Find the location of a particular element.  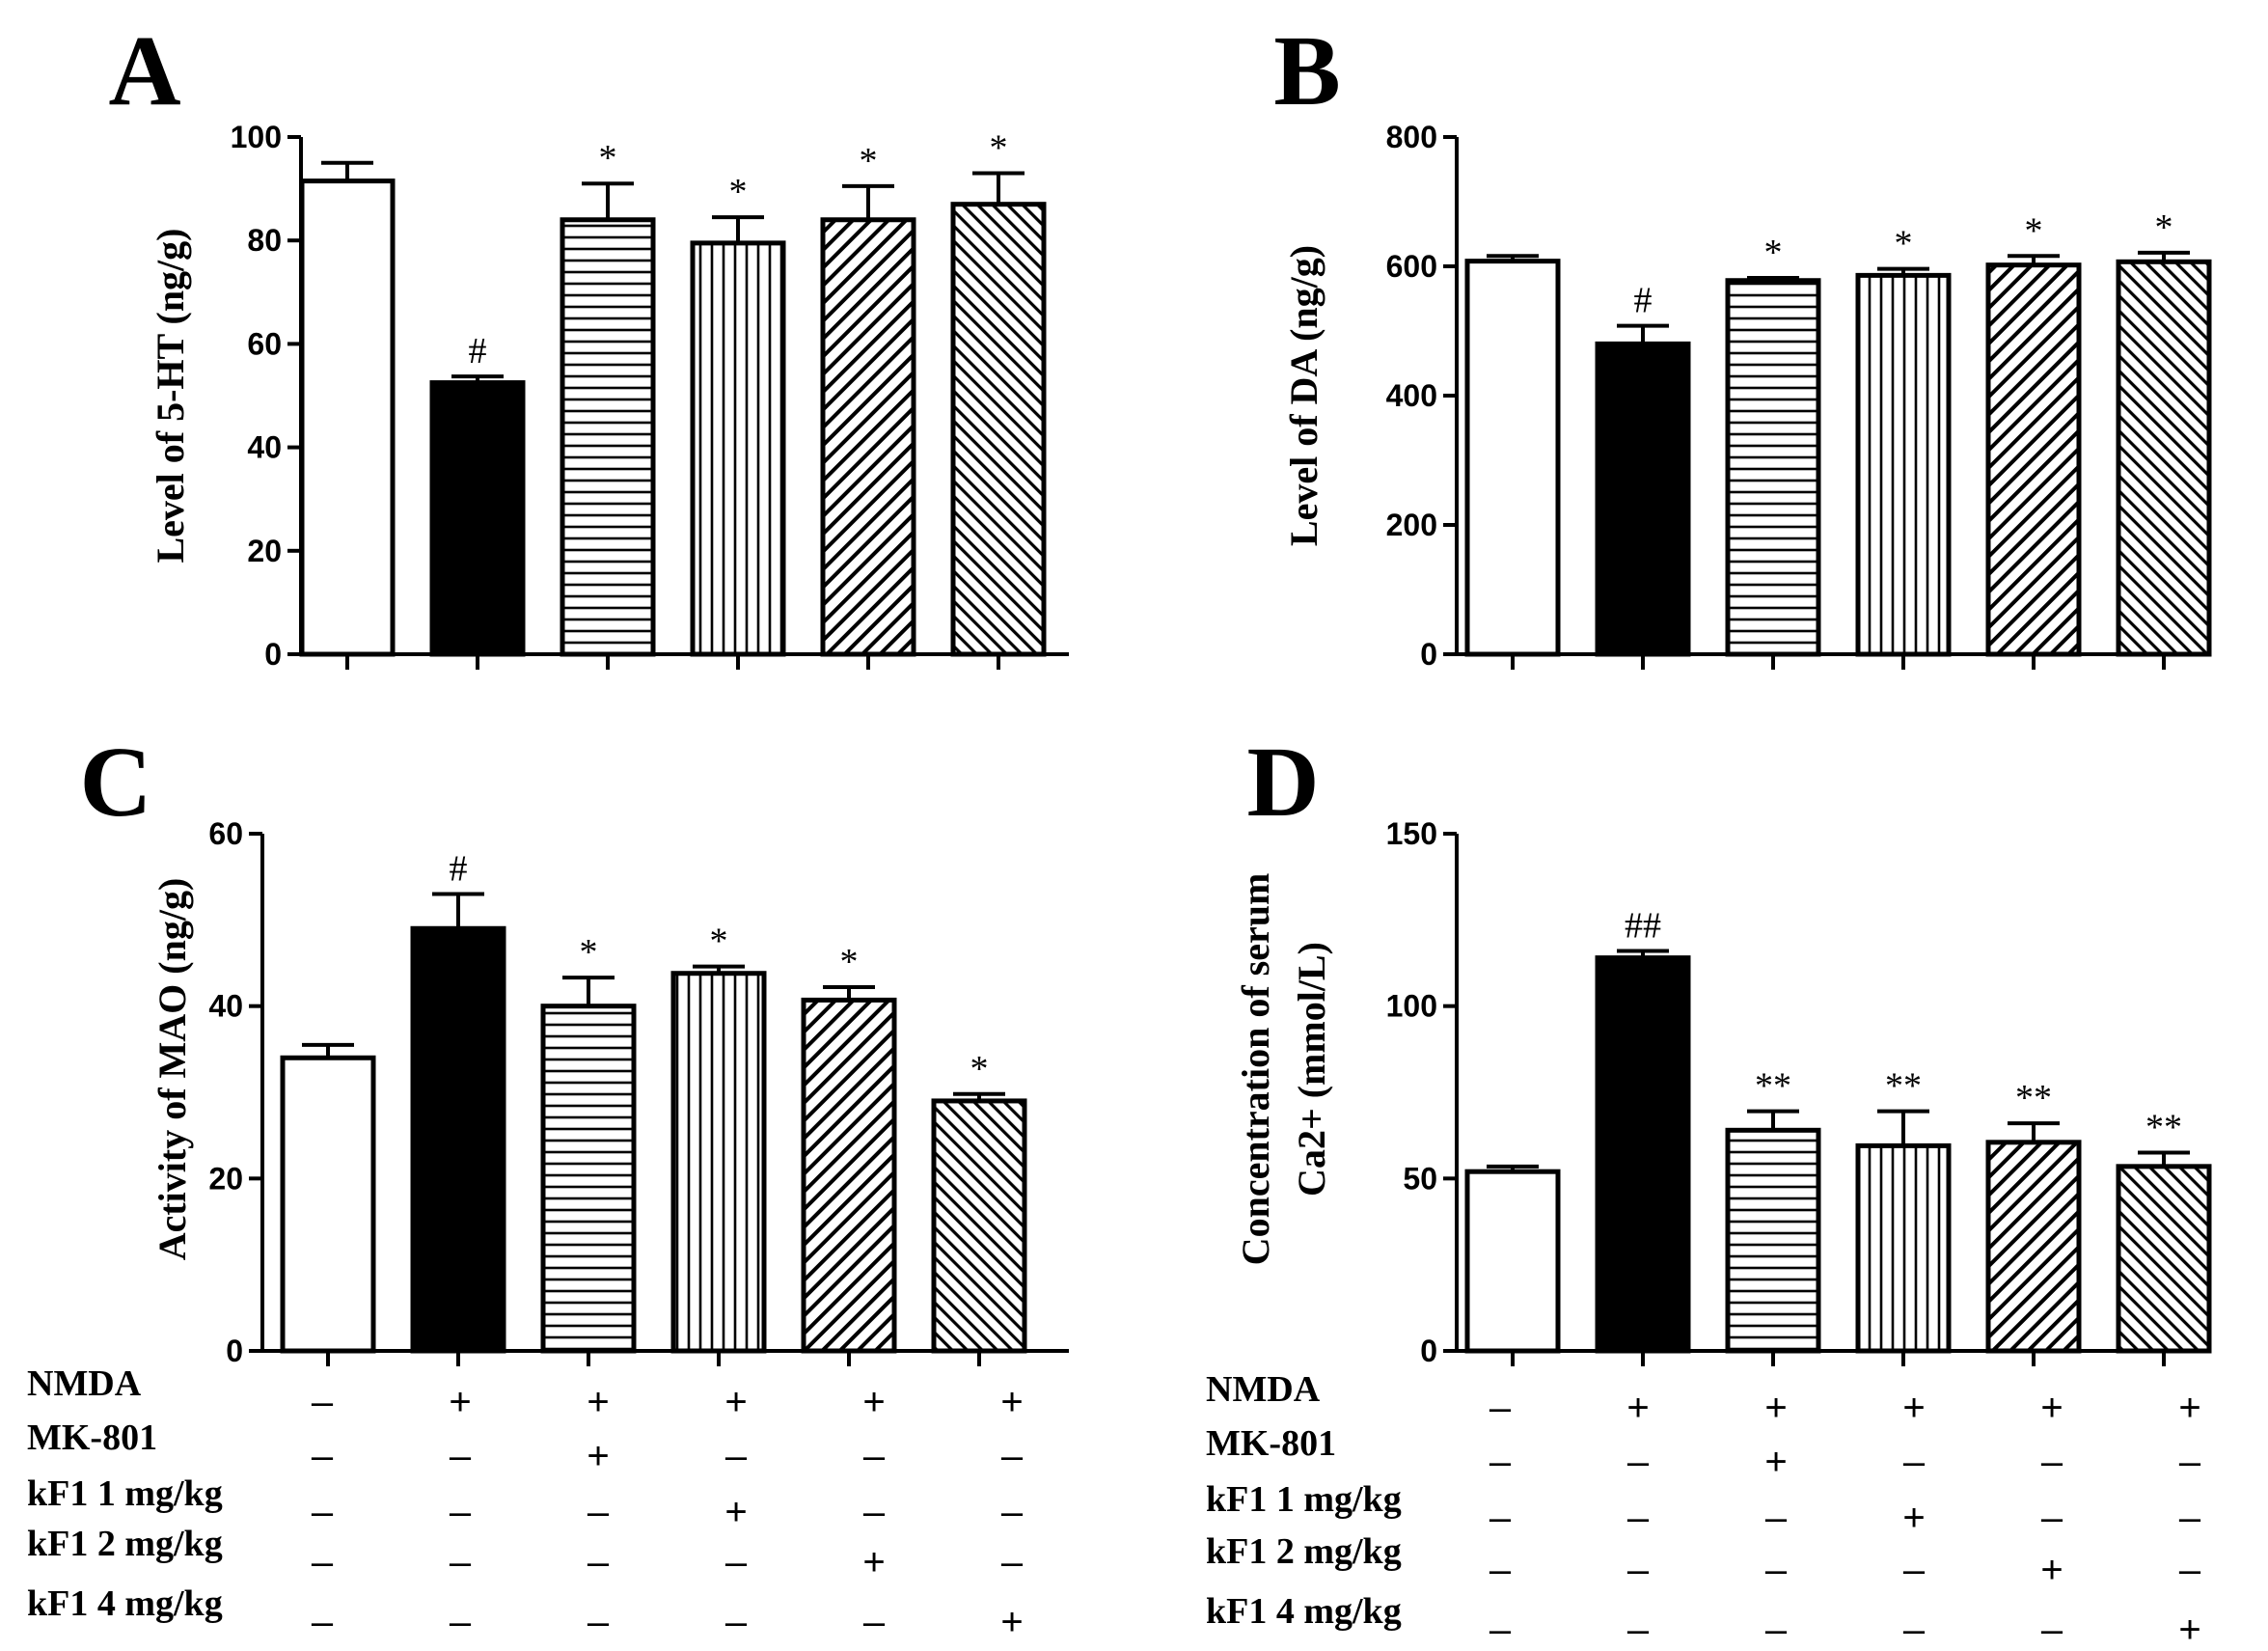

y-tick-label: 800 is located at coordinates (1411, 137).